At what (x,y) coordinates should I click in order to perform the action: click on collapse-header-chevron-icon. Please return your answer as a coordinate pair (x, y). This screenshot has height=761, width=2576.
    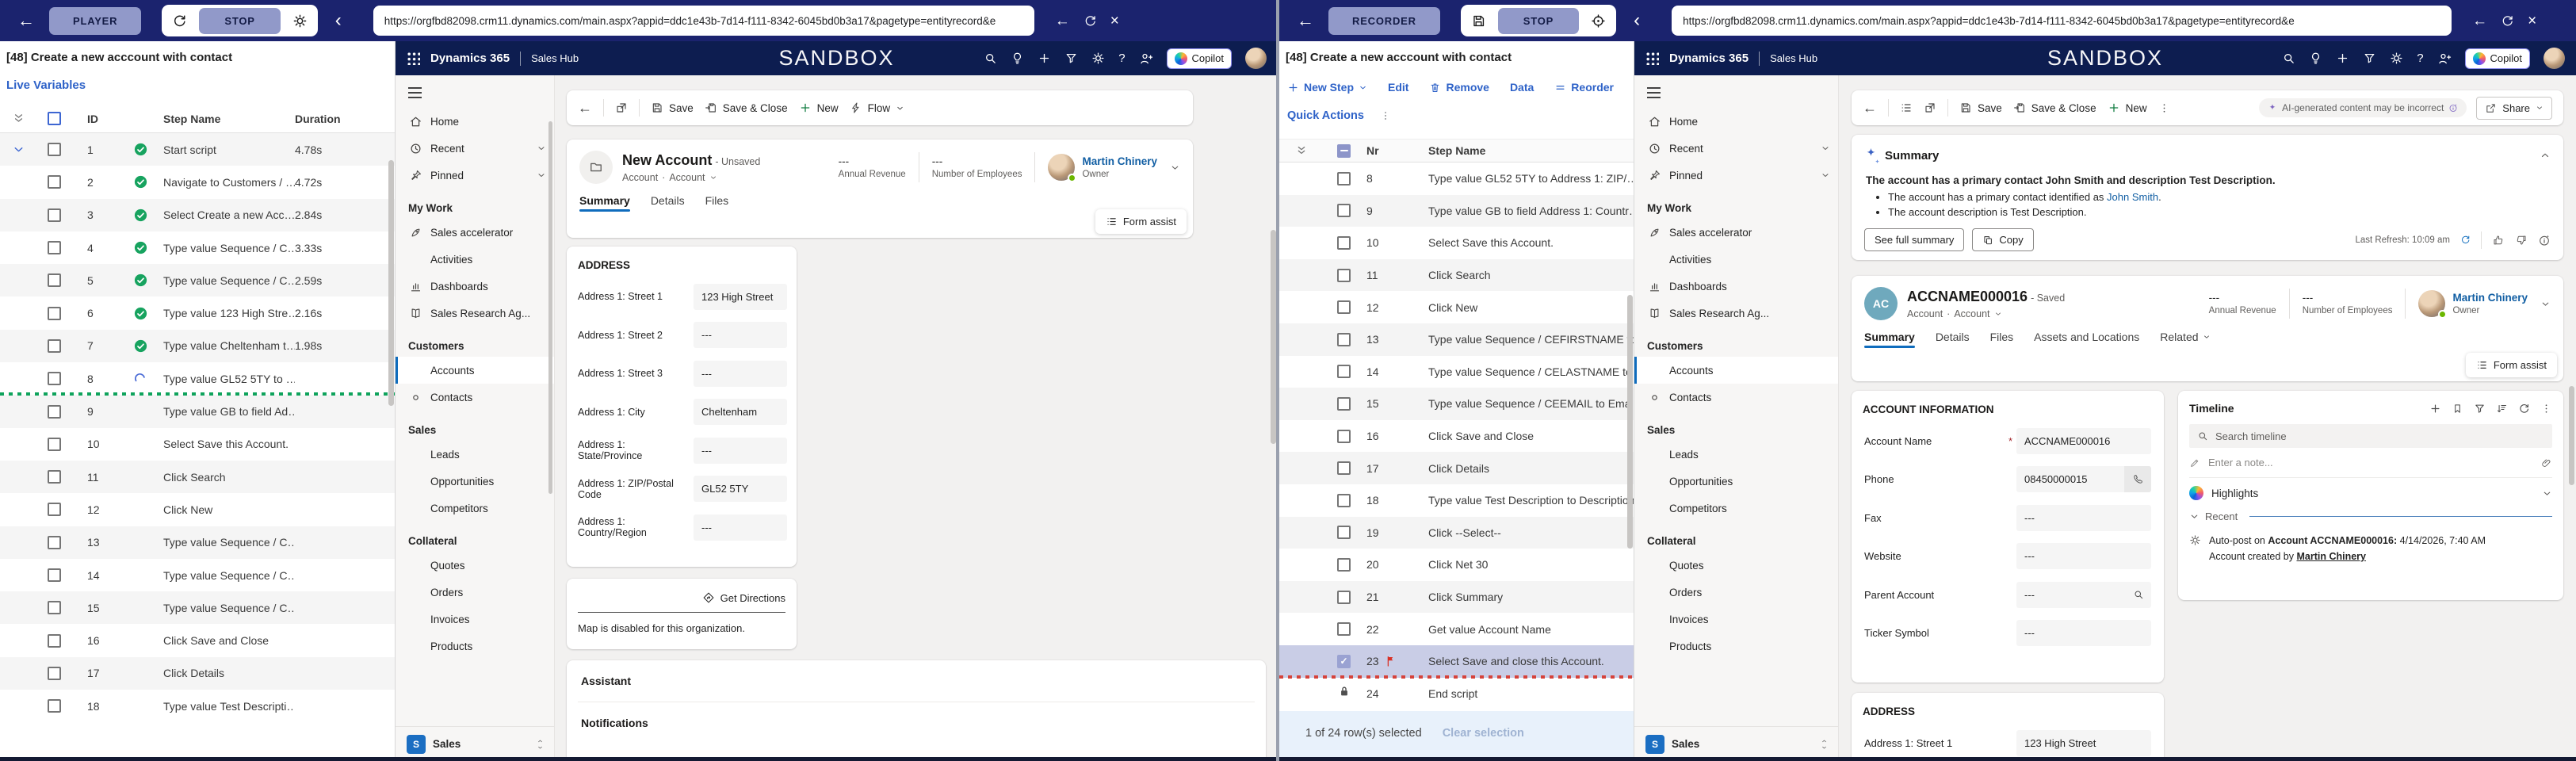
    Looking at the image, I should click on (2545, 304).